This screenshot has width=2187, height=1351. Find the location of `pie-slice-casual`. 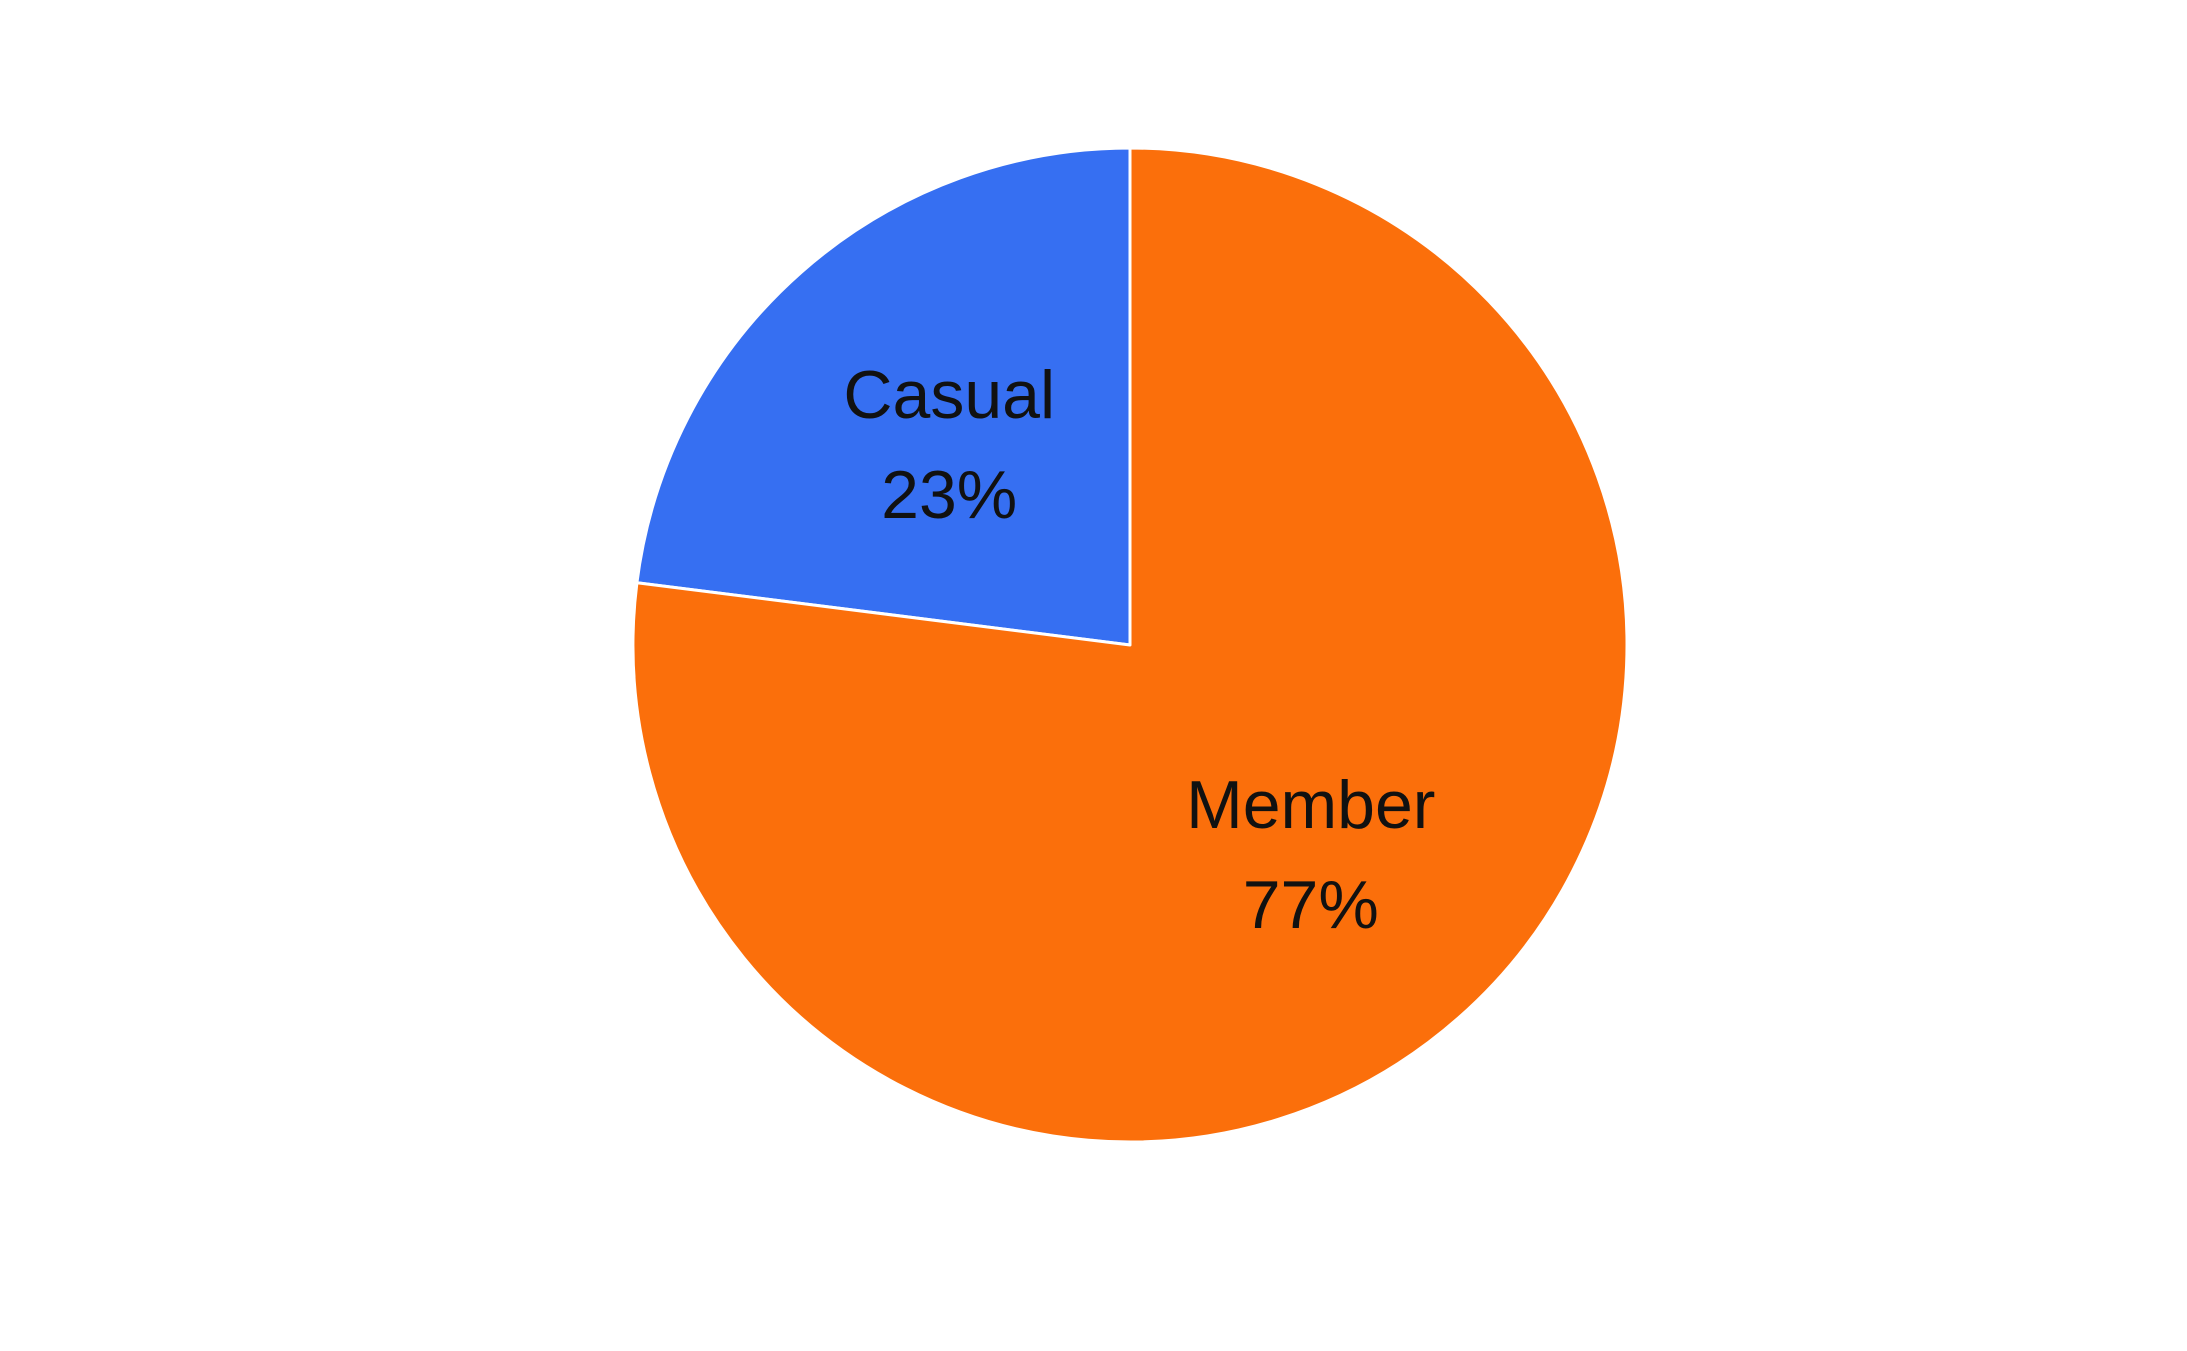

pie-slice-casual is located at coordinates (883, 396).